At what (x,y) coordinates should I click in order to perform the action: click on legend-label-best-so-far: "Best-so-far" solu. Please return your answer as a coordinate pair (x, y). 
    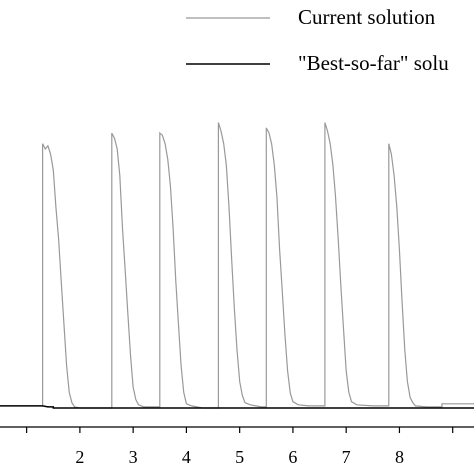
    Looking at the image, I should click on (373, 63).